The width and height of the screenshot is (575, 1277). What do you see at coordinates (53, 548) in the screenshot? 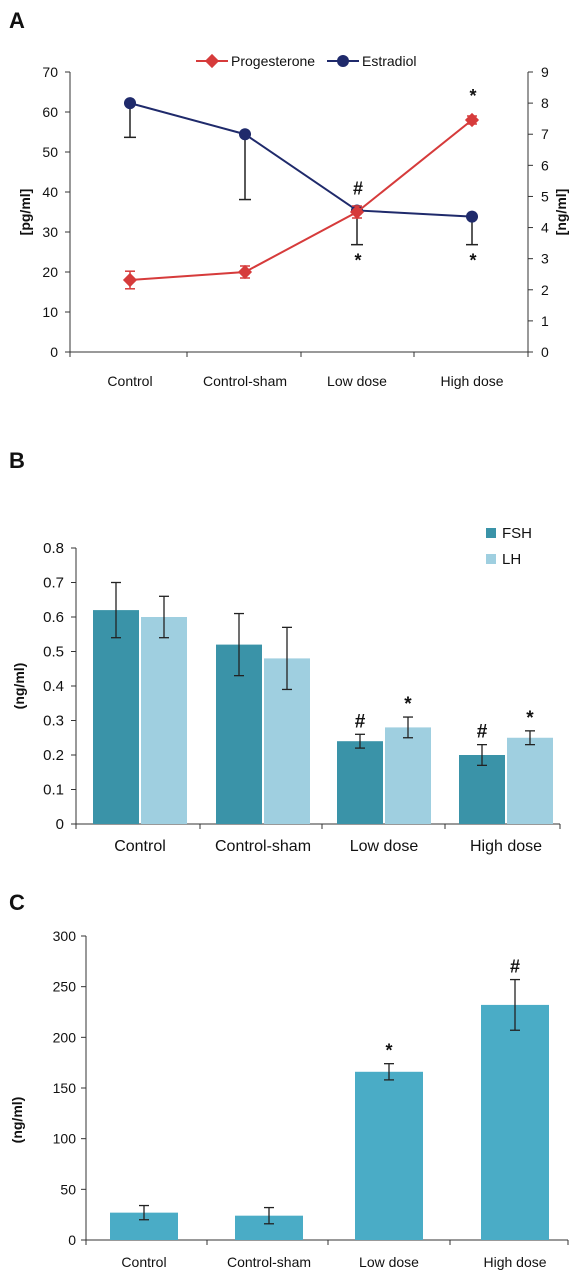
I see `y-tick-label: 0.8` at bounding box center [53, 548].